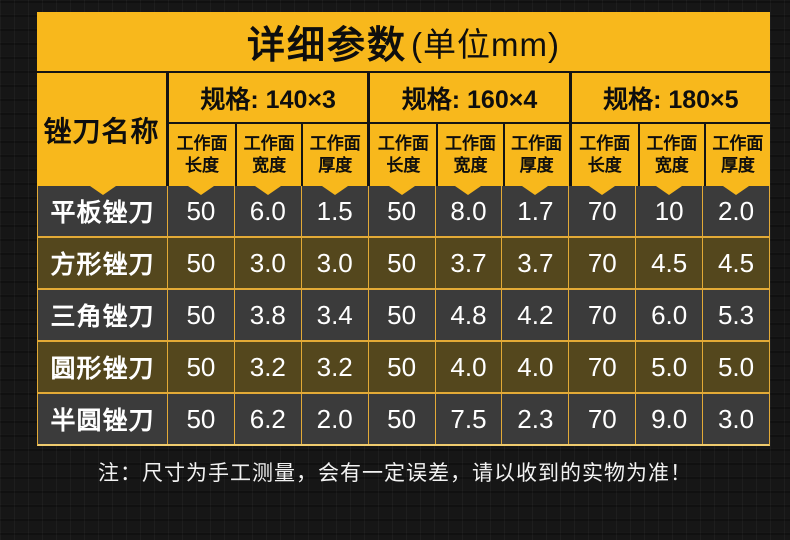 The height and width of the screenshot is (540, 790). I want to click on title-bar: 详细参数 (单位mm), so click(403, 42).